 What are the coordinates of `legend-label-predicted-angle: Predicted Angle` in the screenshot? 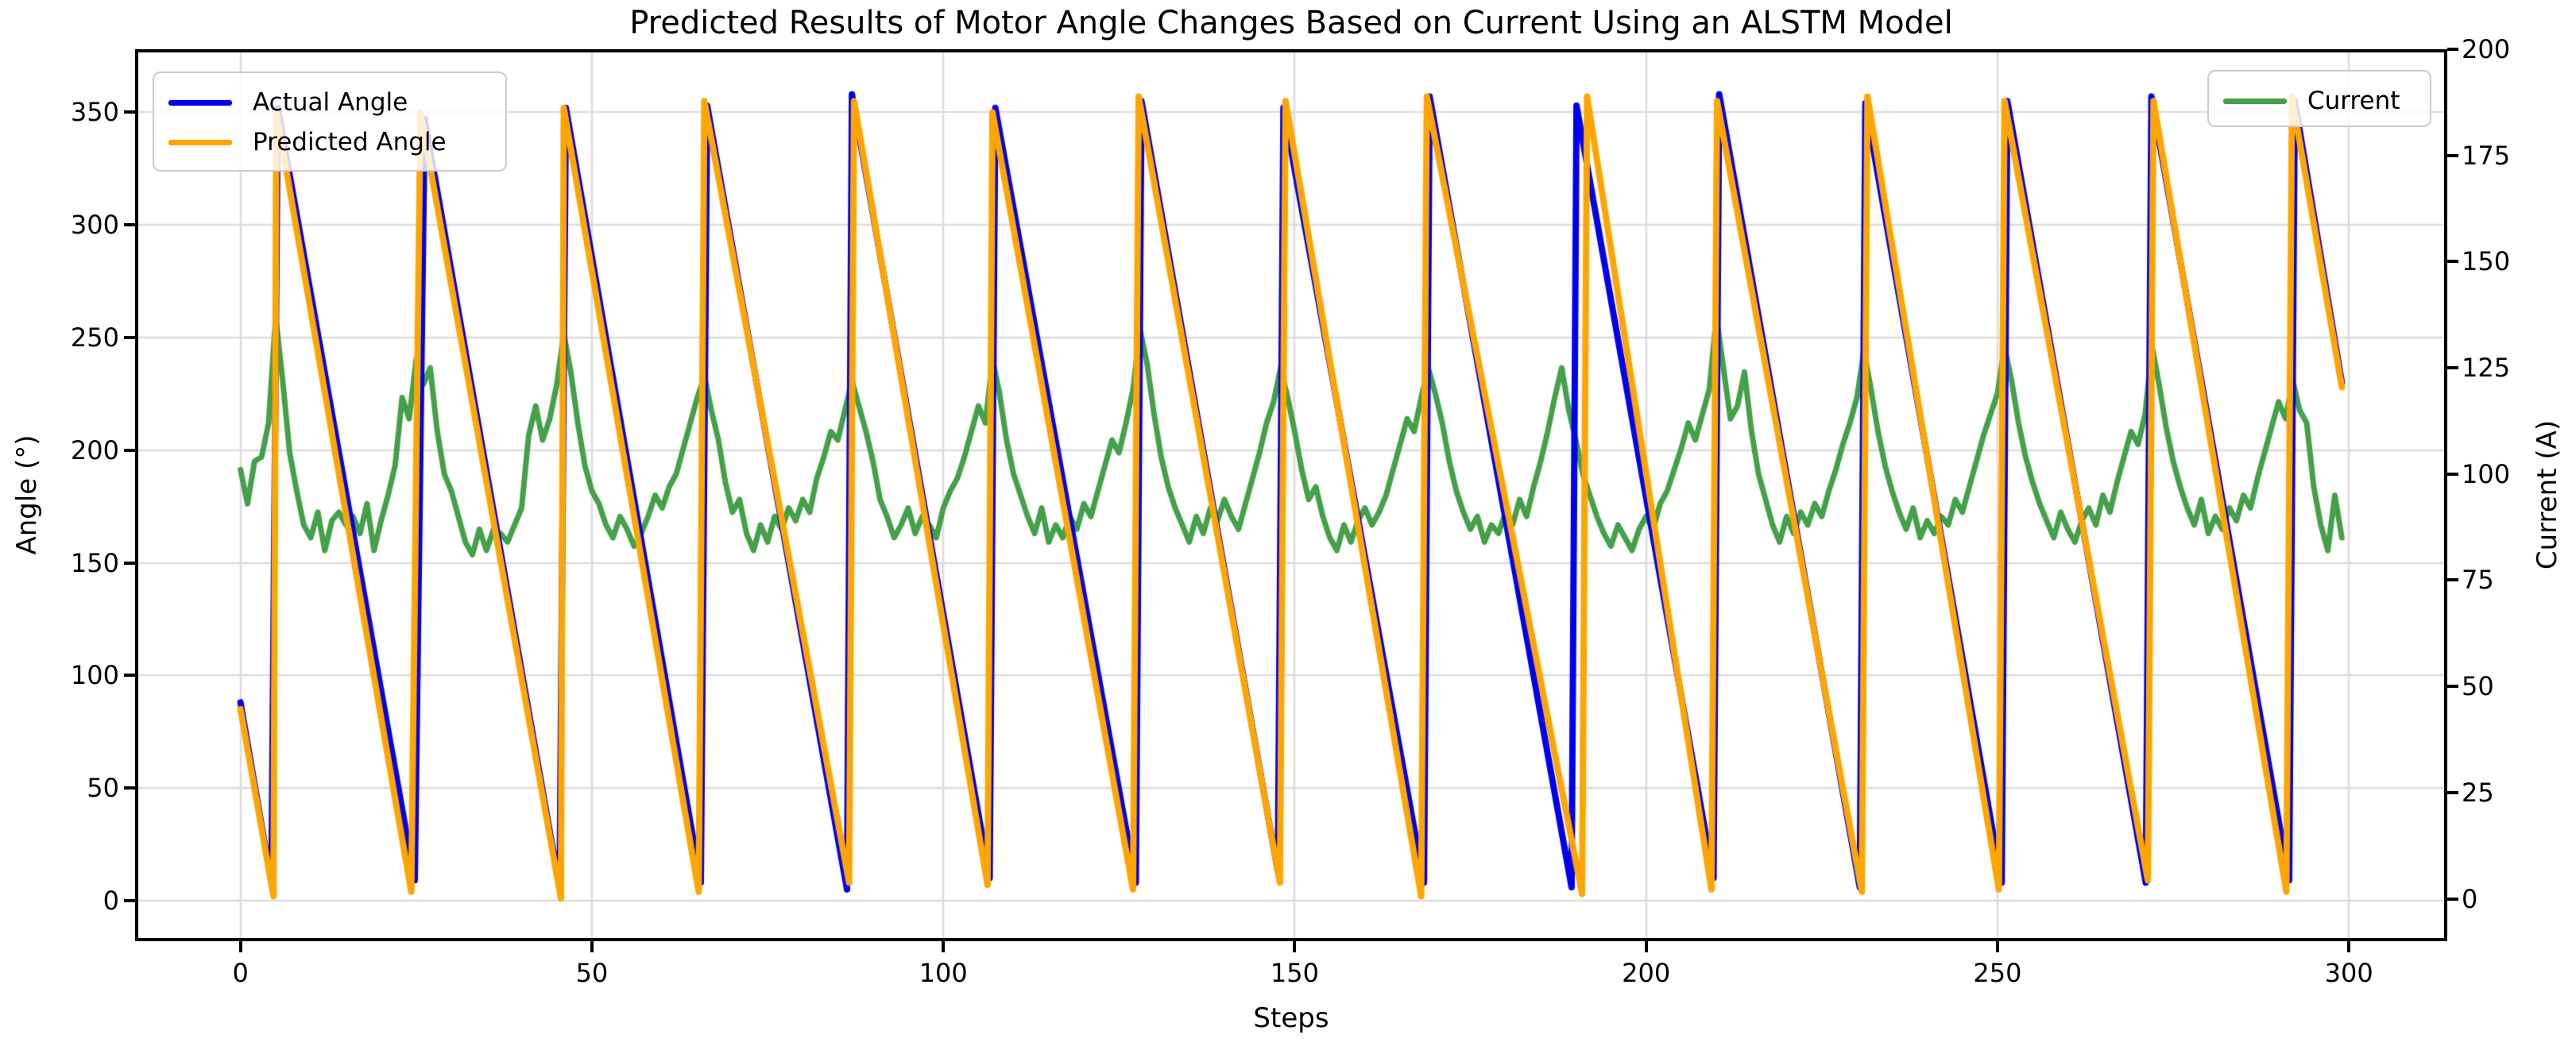 It's located at (350, 142).